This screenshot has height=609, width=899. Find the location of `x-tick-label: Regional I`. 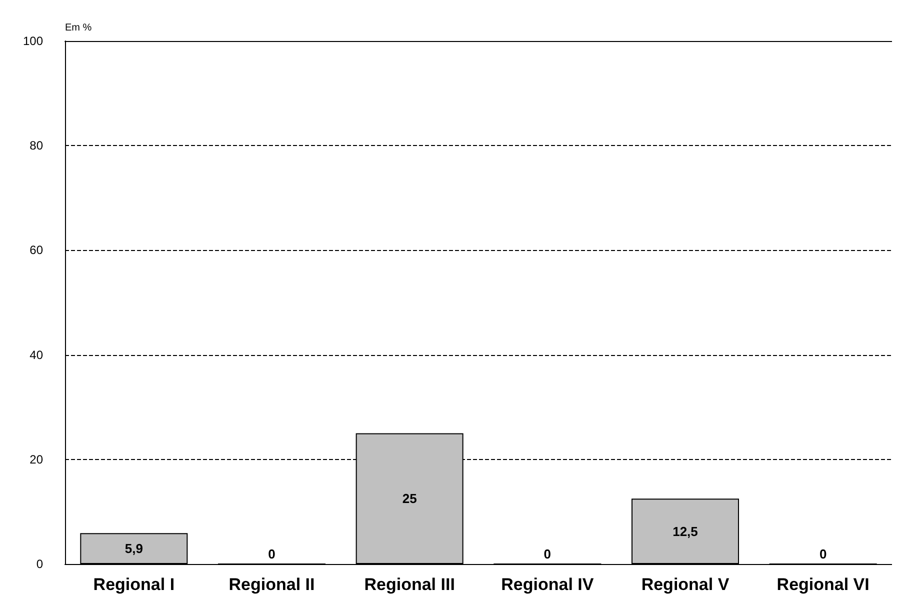

x-tick-label: Regional I is located at coordinates (134, 584).